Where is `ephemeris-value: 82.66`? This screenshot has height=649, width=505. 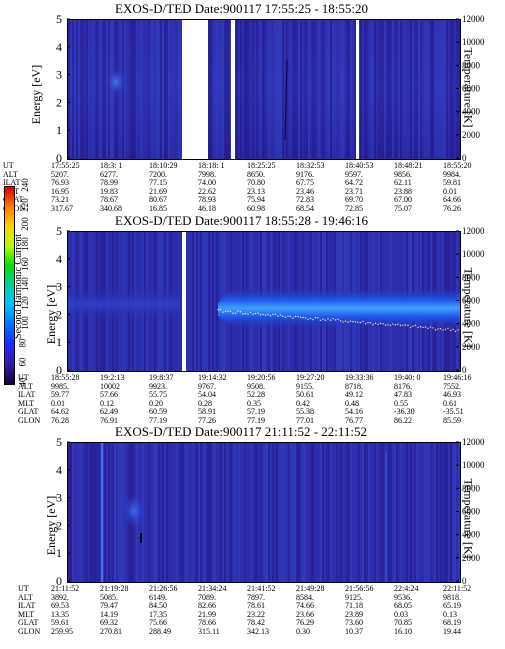
ephemeris-value: 82.66 is located at coordinates (207, 606).